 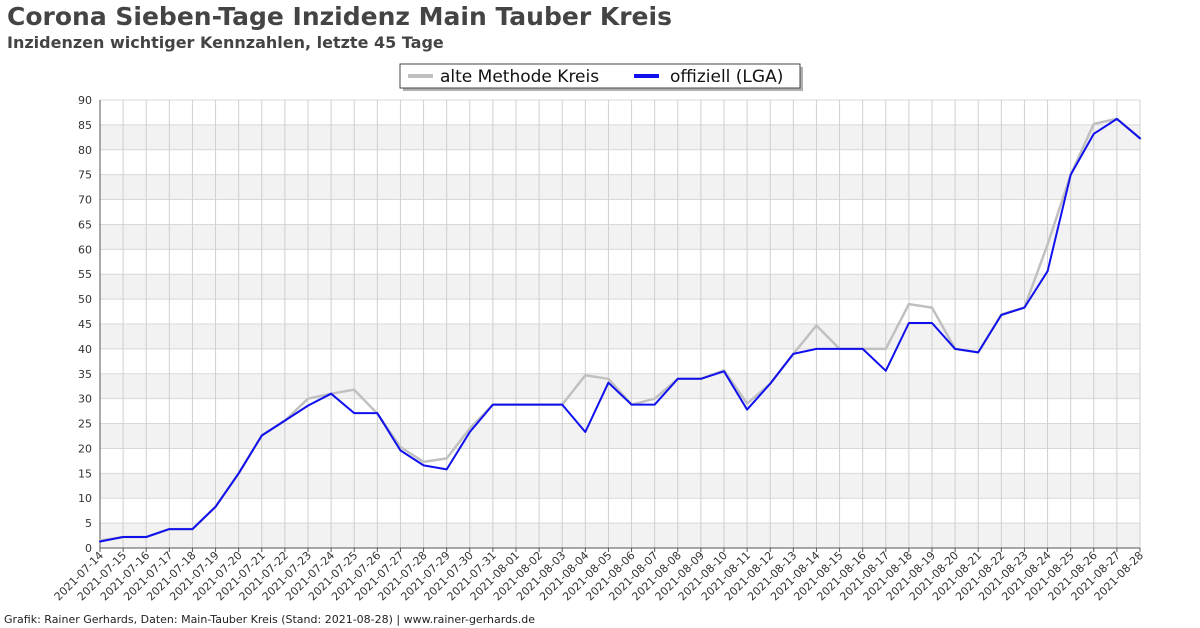 I want to click on y-tick-label: 45, so click(x=85, y=324).